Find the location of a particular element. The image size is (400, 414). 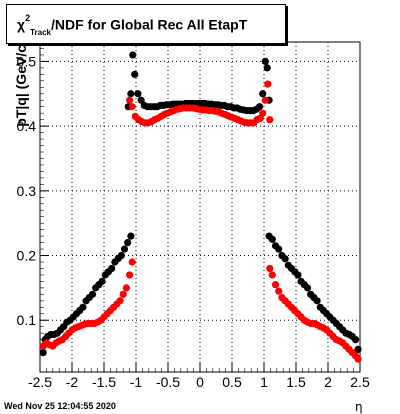

x-tick-label: 2.5 is located at coordinates (360, 382).